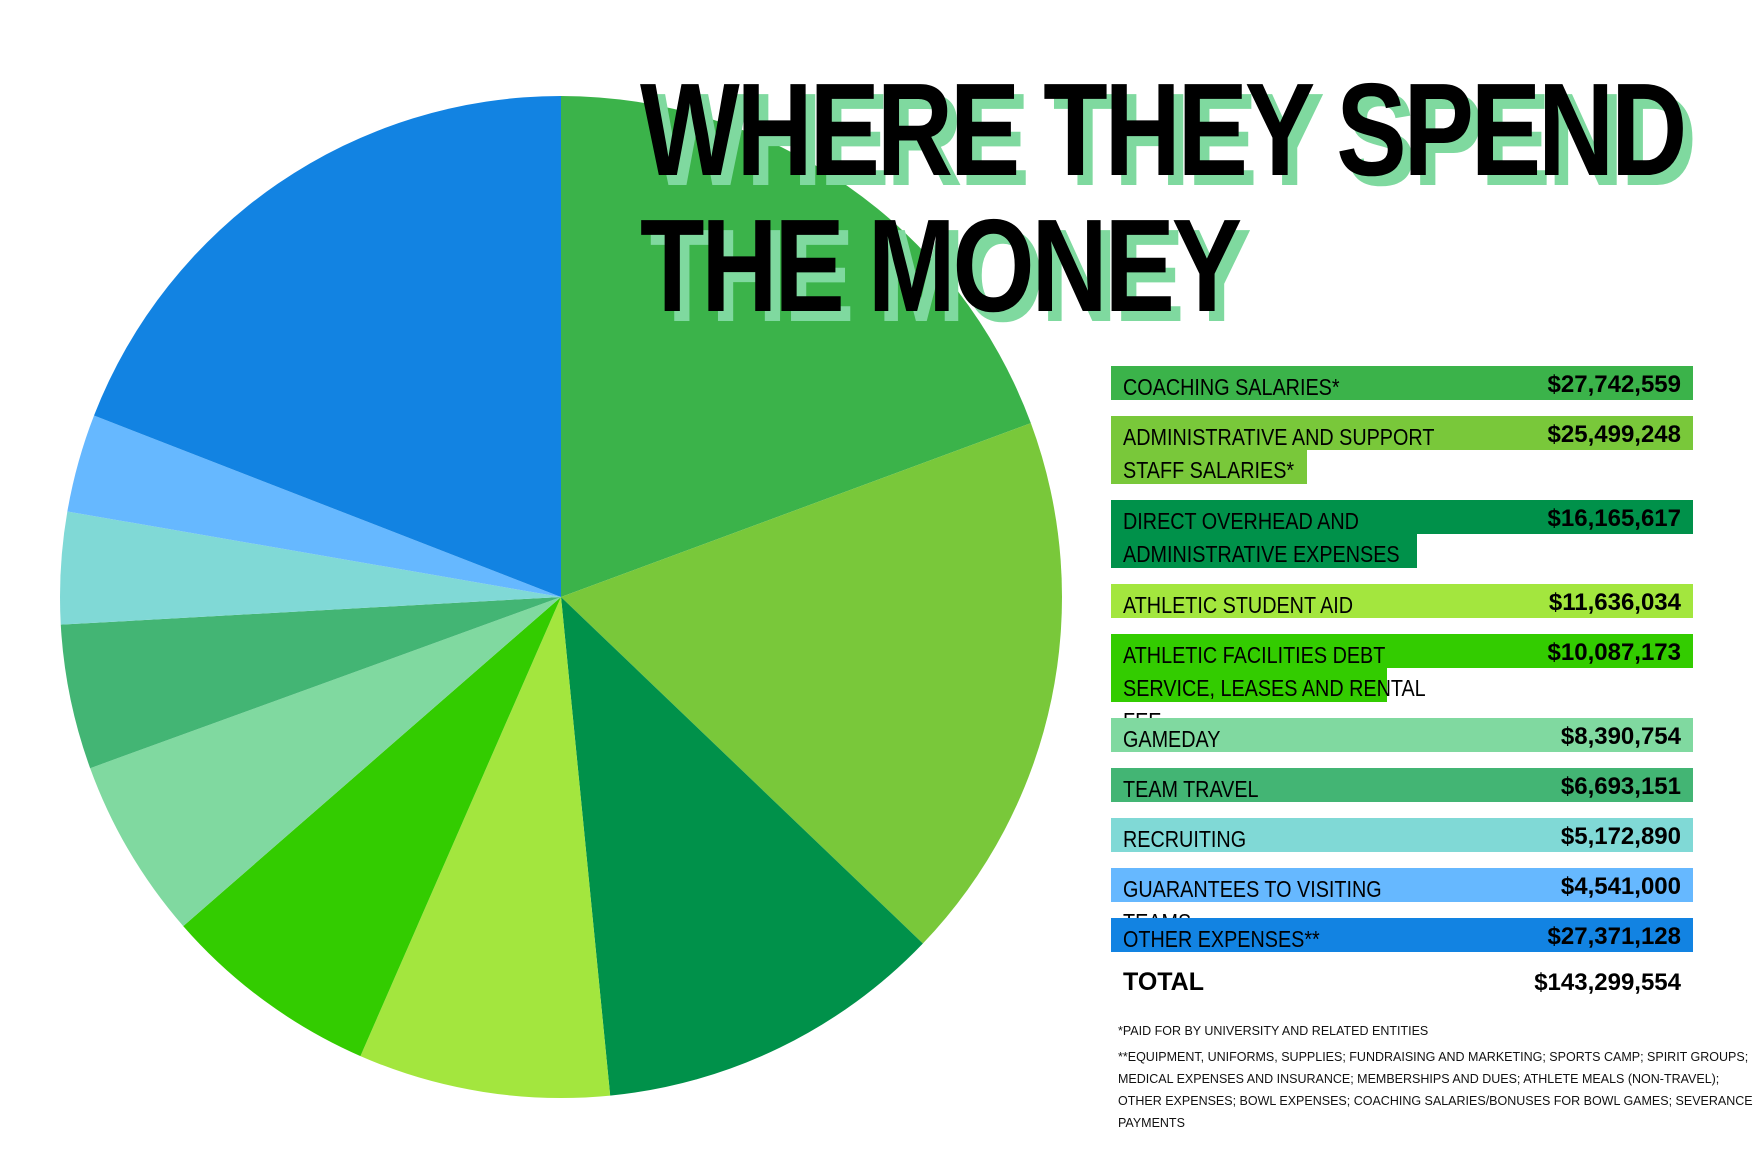 This screenshot has height=1175, width=1763. I want to click on pie-slice-direct-overhead-and-administrative-expenses, so click(742, 846).